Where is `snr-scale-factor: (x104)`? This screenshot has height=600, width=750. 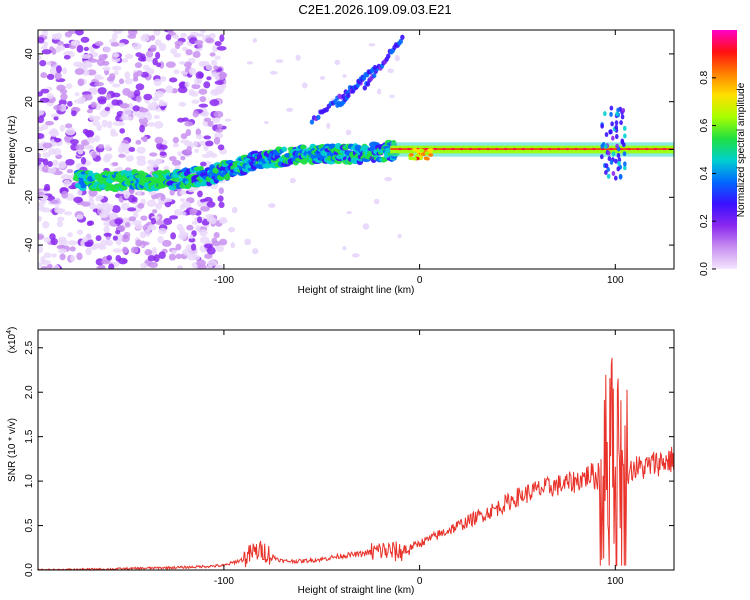 snr-scale-factor: (x104) is located at coordinates (12, 340).